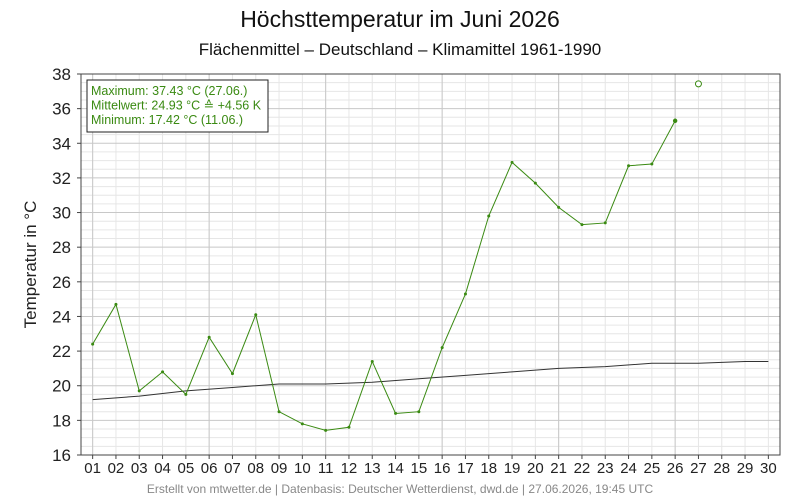 The image size is (800, 500). What do you see at coordinates (61, 178) in the screenshot?
I see `y-tick-label: 32` at bounding box center [61, 178].